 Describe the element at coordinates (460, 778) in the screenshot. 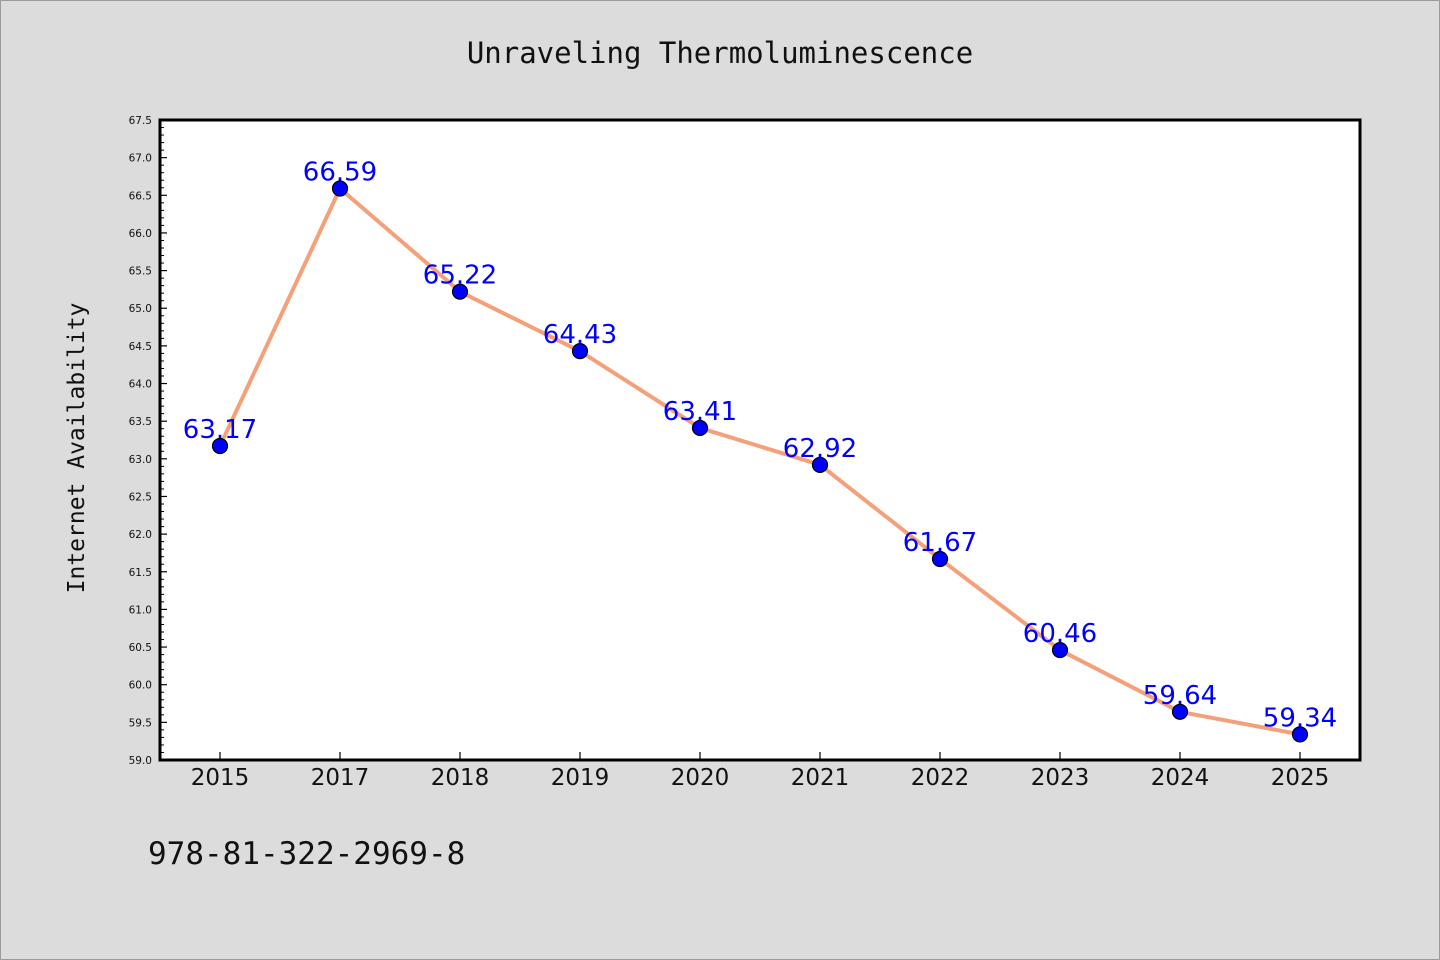

I see `x-tick-label: 2018` at that location.